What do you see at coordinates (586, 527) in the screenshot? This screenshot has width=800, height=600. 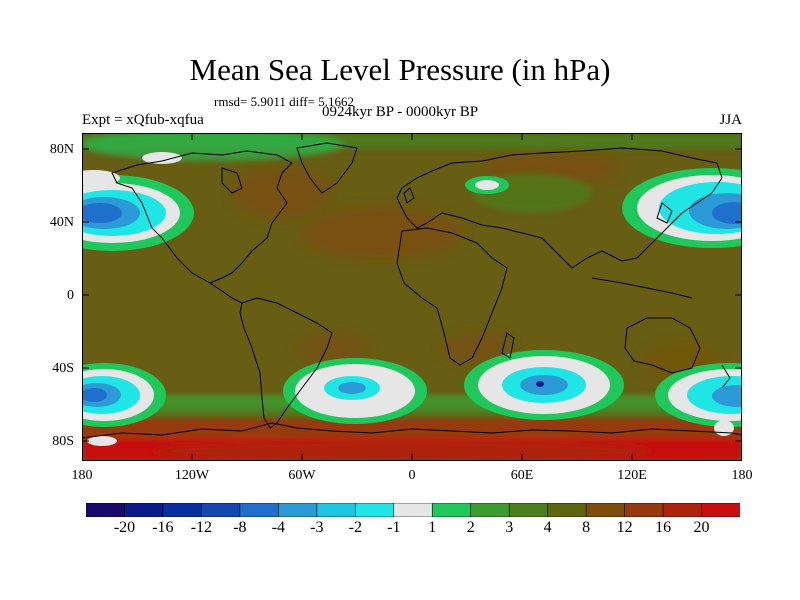 I see `colorbar-label: 8` at bounding box center [586, 527].